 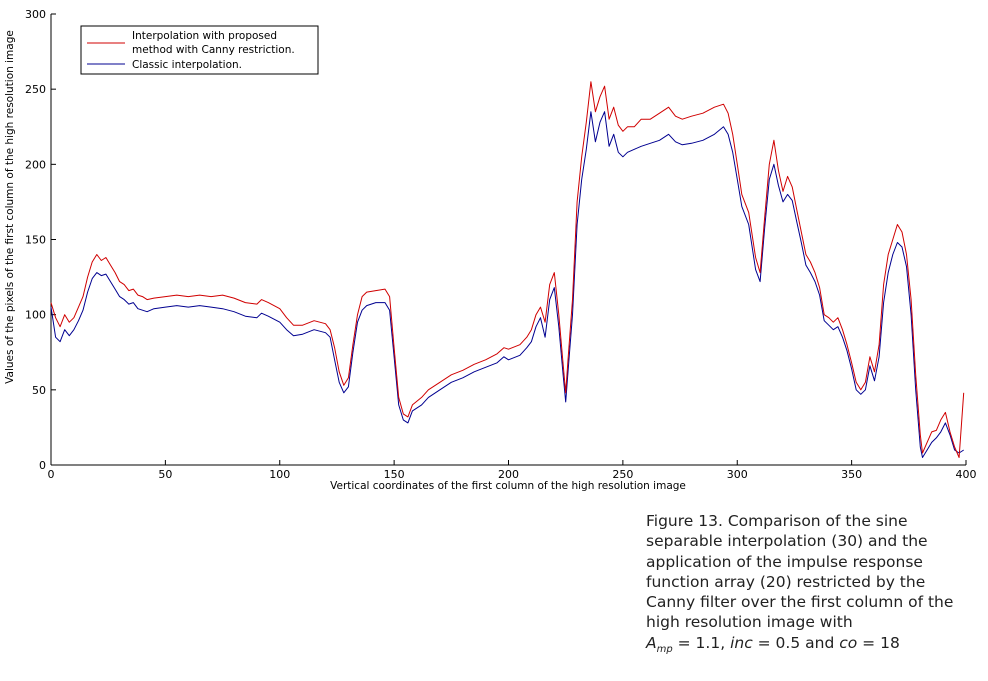 I want to click on amp-subscript: mp, so click(x=664, y=649).